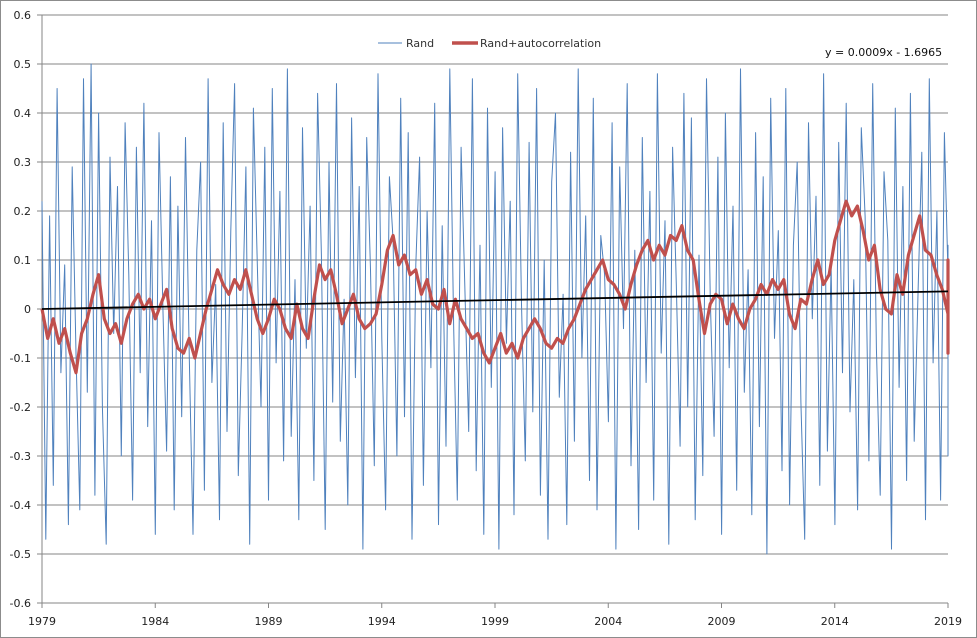  Describe the element at coordinates (23, 211) in the screenshot. I see `y-tick-label: 0.2` at that location.